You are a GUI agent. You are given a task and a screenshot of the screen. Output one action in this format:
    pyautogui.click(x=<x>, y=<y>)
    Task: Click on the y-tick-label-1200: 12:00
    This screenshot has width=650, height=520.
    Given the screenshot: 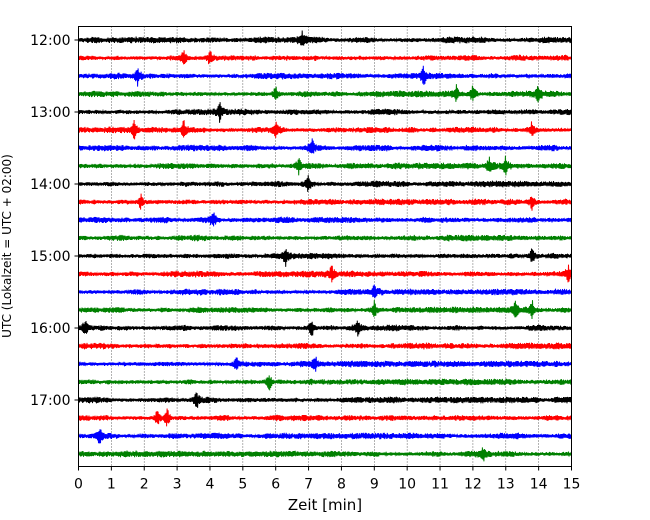 What is the action you would take?
    pyautogui.click(x=50, y=41)
    